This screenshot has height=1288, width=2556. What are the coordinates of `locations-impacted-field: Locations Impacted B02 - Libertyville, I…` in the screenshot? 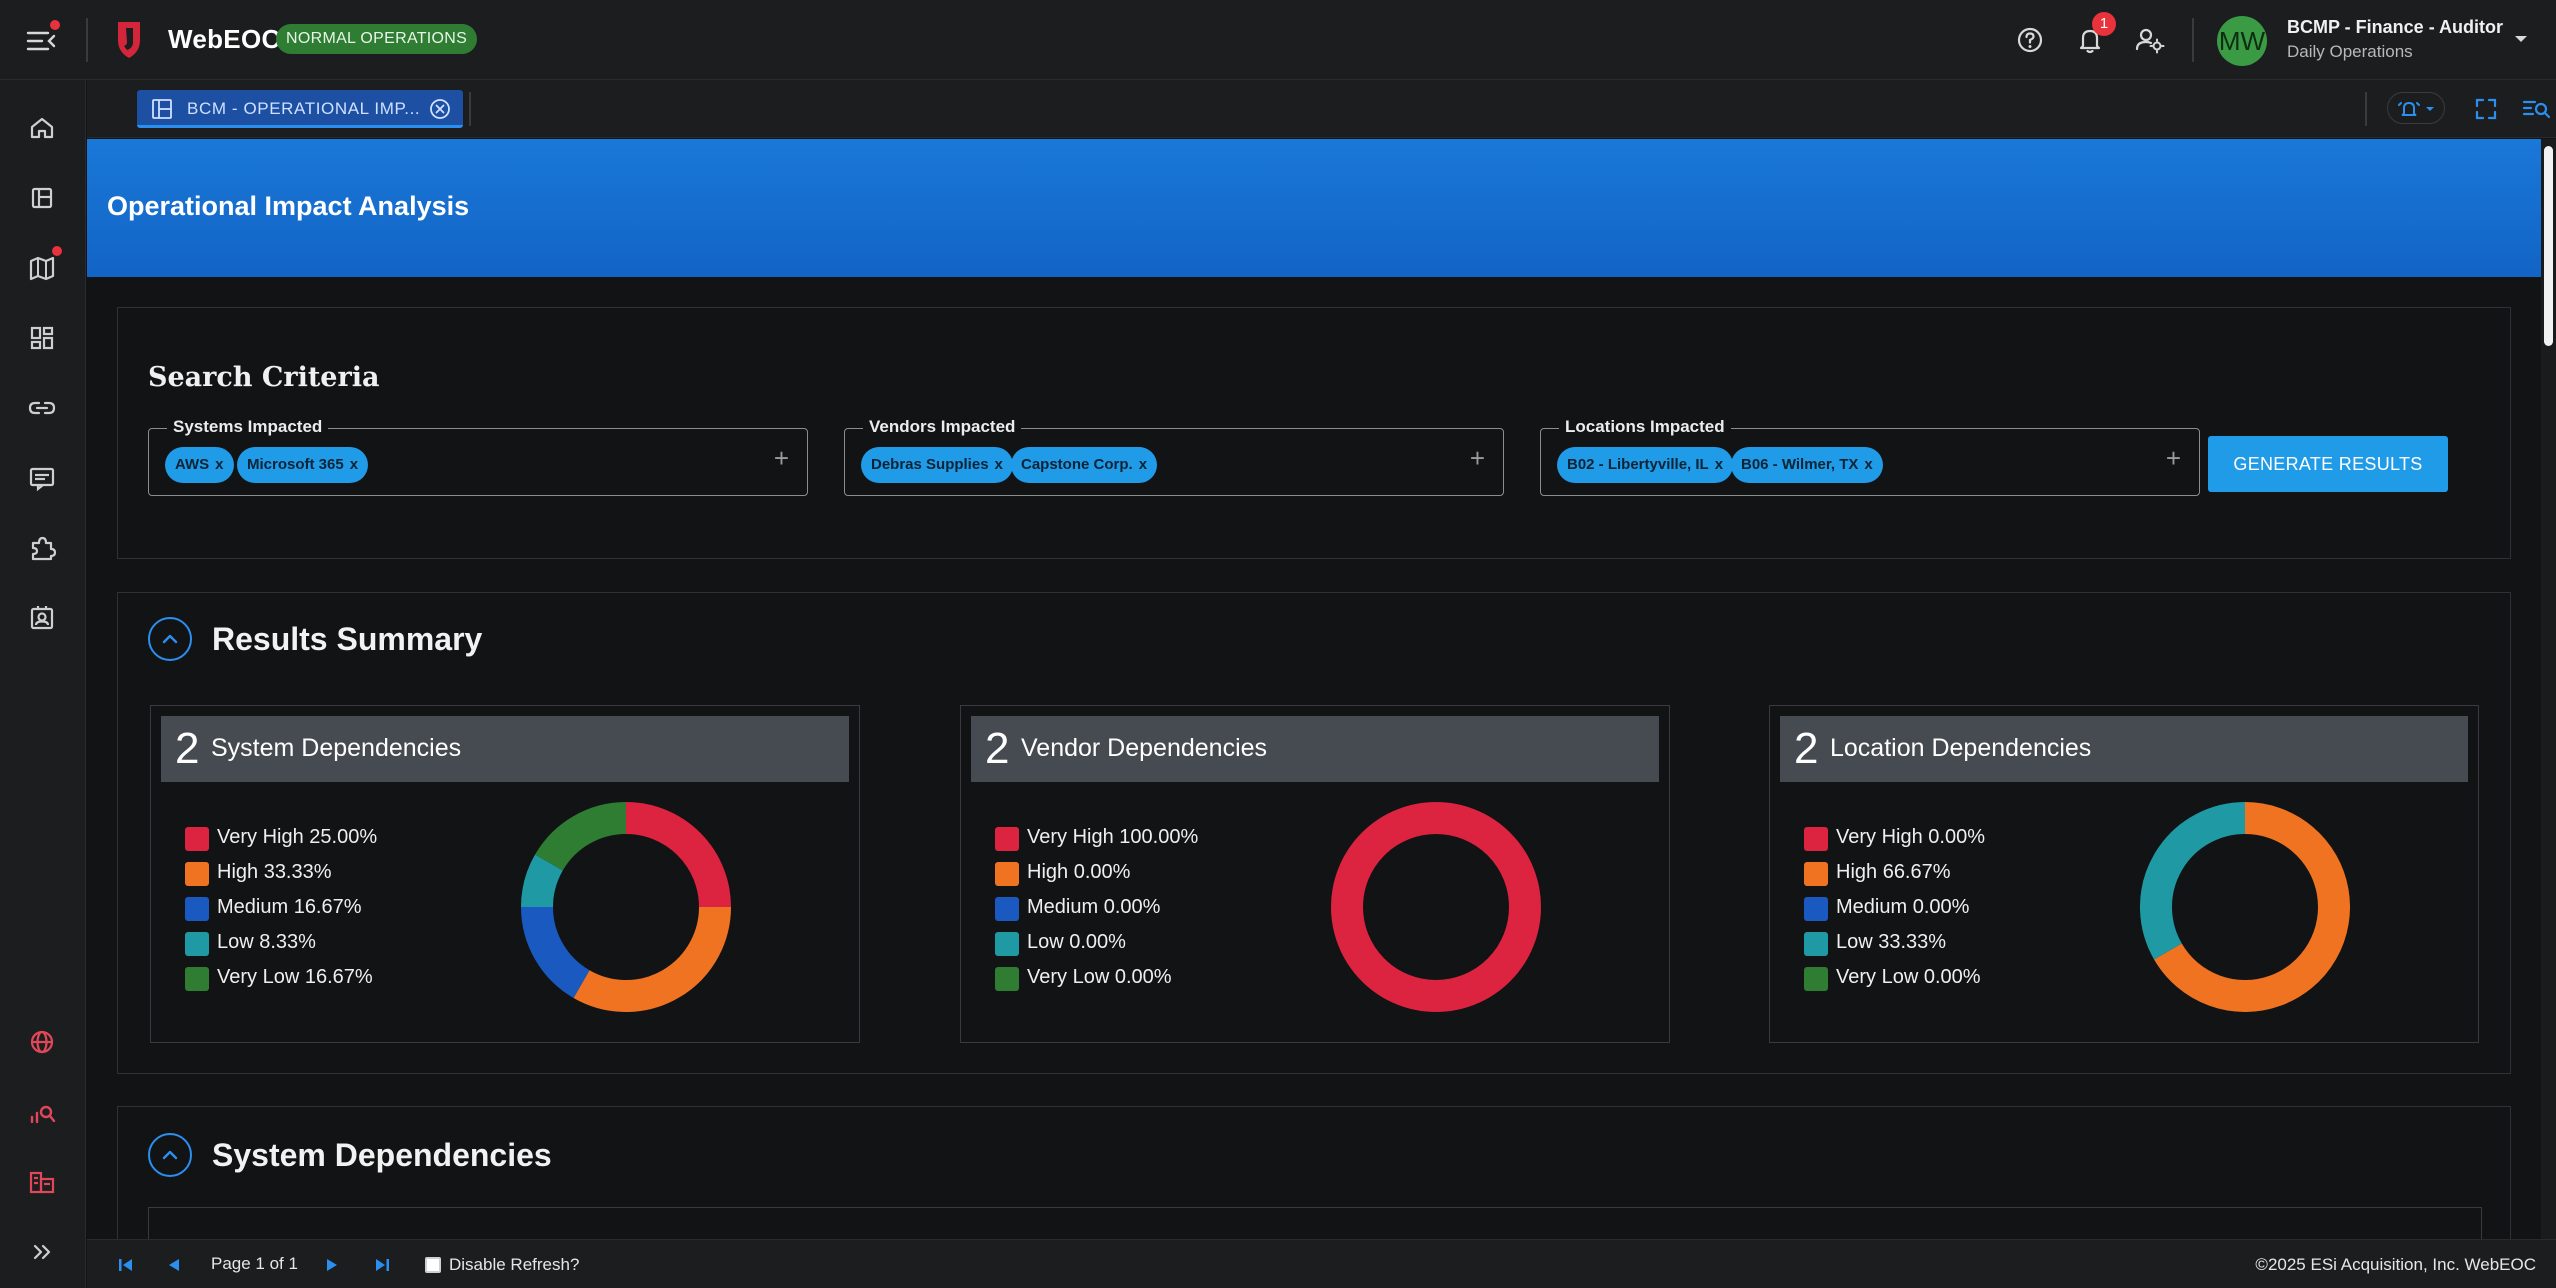 It's located at (1870, 456).